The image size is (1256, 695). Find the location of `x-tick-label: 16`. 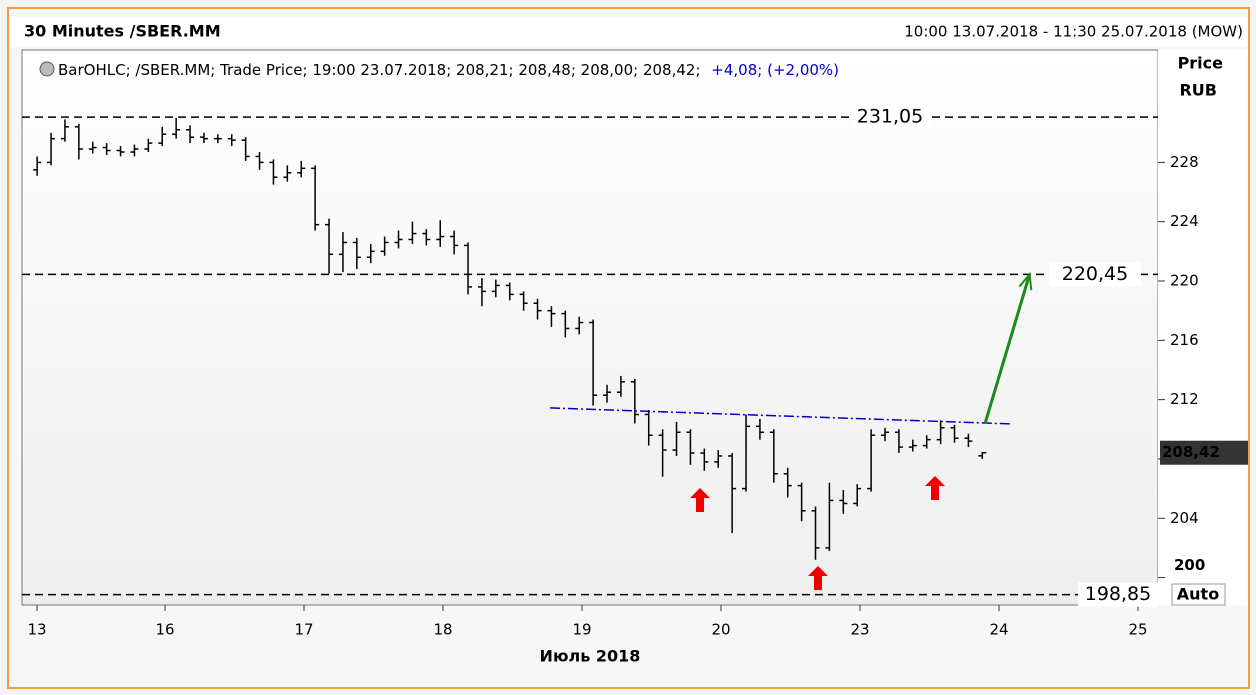

x-tick-label: 16 is located at coordinates (164, 630).